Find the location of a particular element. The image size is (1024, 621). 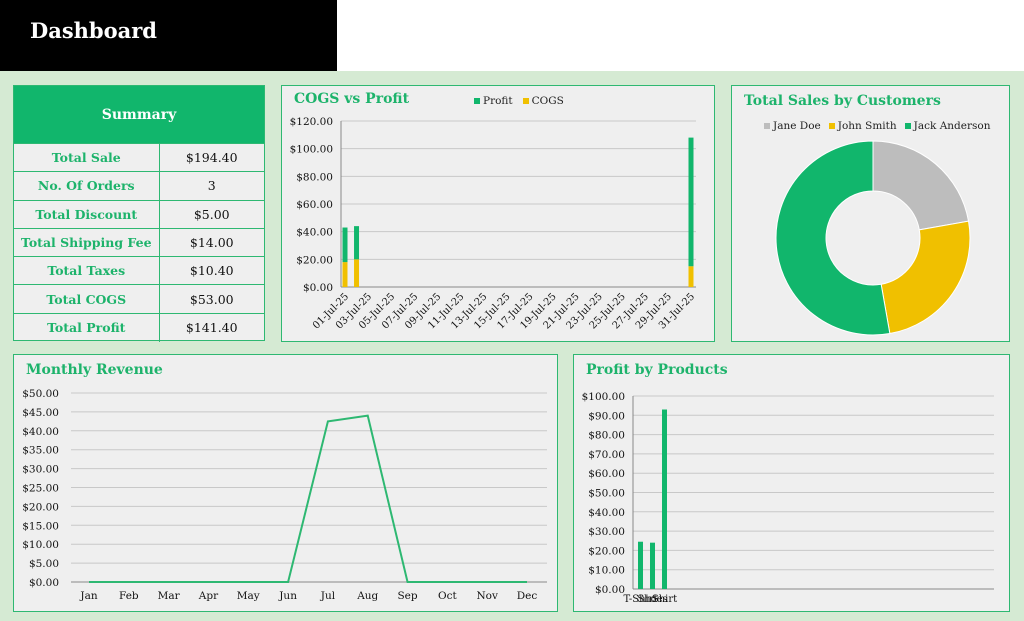

summary-row: Total COGS $53.00 is located at coordinates (139, 299).